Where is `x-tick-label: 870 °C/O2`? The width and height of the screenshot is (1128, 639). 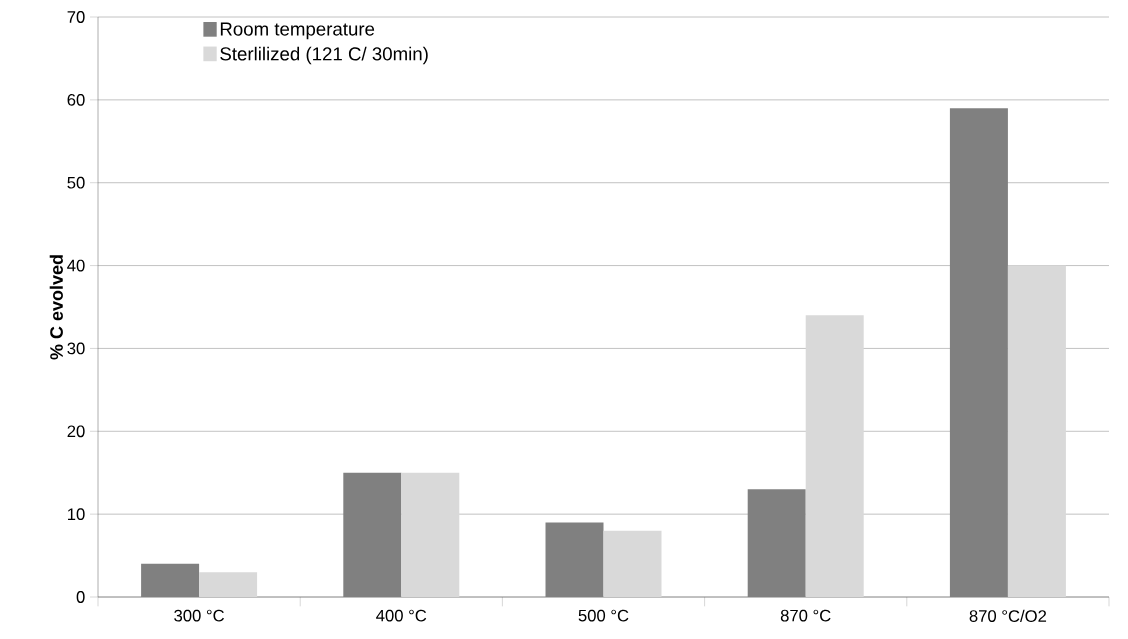
x-tick-label: 870 °C/O2 is located at coordinates (1008, 615).